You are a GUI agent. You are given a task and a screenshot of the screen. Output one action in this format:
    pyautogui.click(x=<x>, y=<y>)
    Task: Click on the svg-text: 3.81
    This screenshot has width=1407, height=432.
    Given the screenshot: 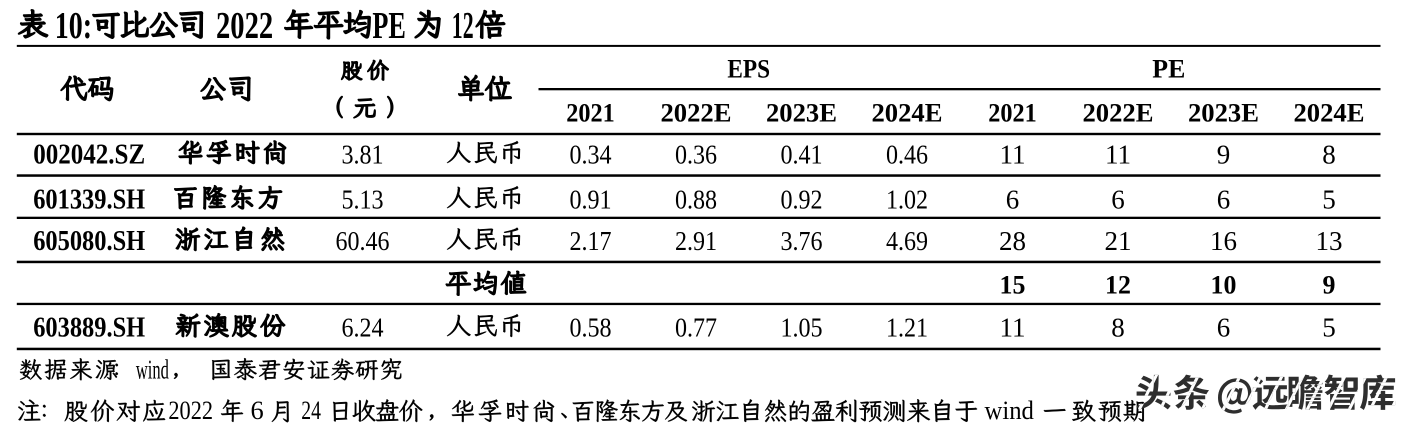 What is the action you would take?
    pyautogui.click(x=362, y=154)
    